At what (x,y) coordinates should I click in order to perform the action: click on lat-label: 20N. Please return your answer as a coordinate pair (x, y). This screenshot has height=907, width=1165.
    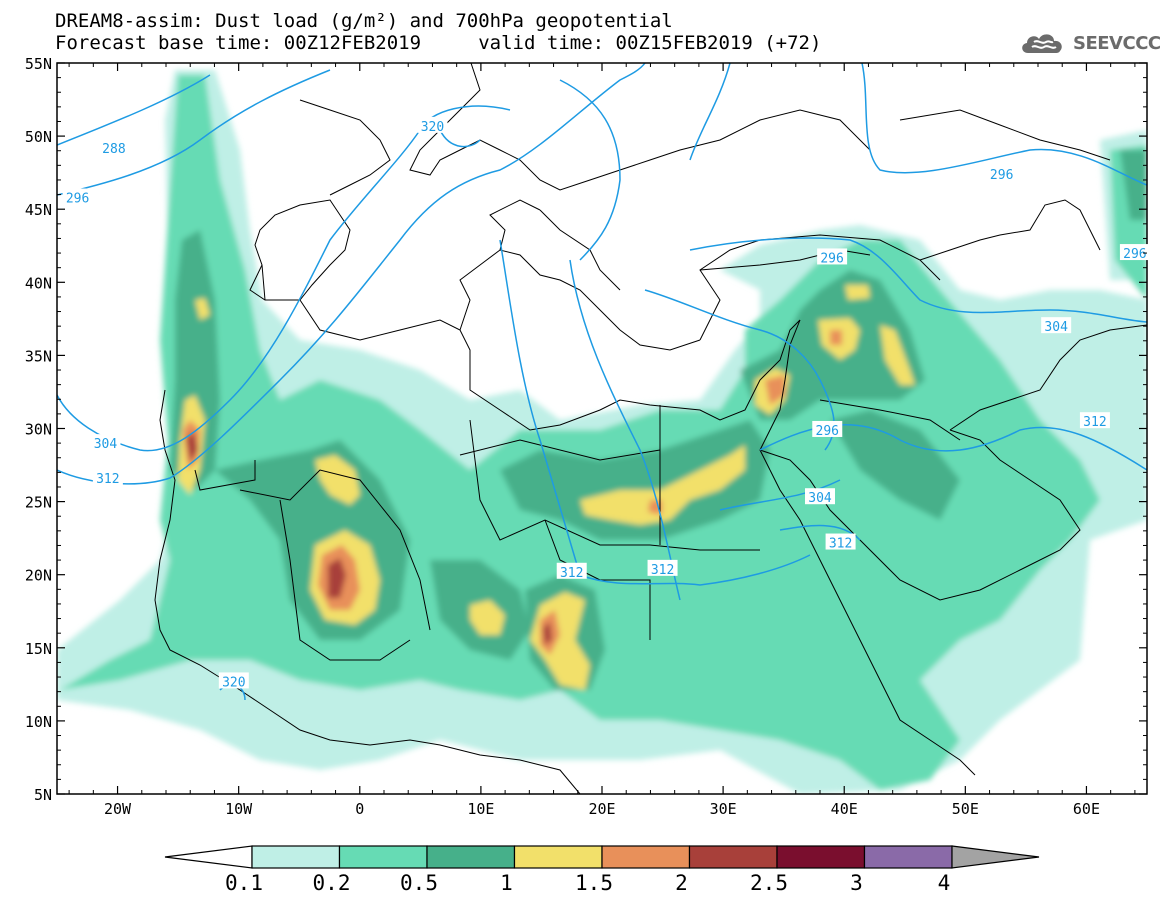
    Looking at the image, I should click on (38, 576).